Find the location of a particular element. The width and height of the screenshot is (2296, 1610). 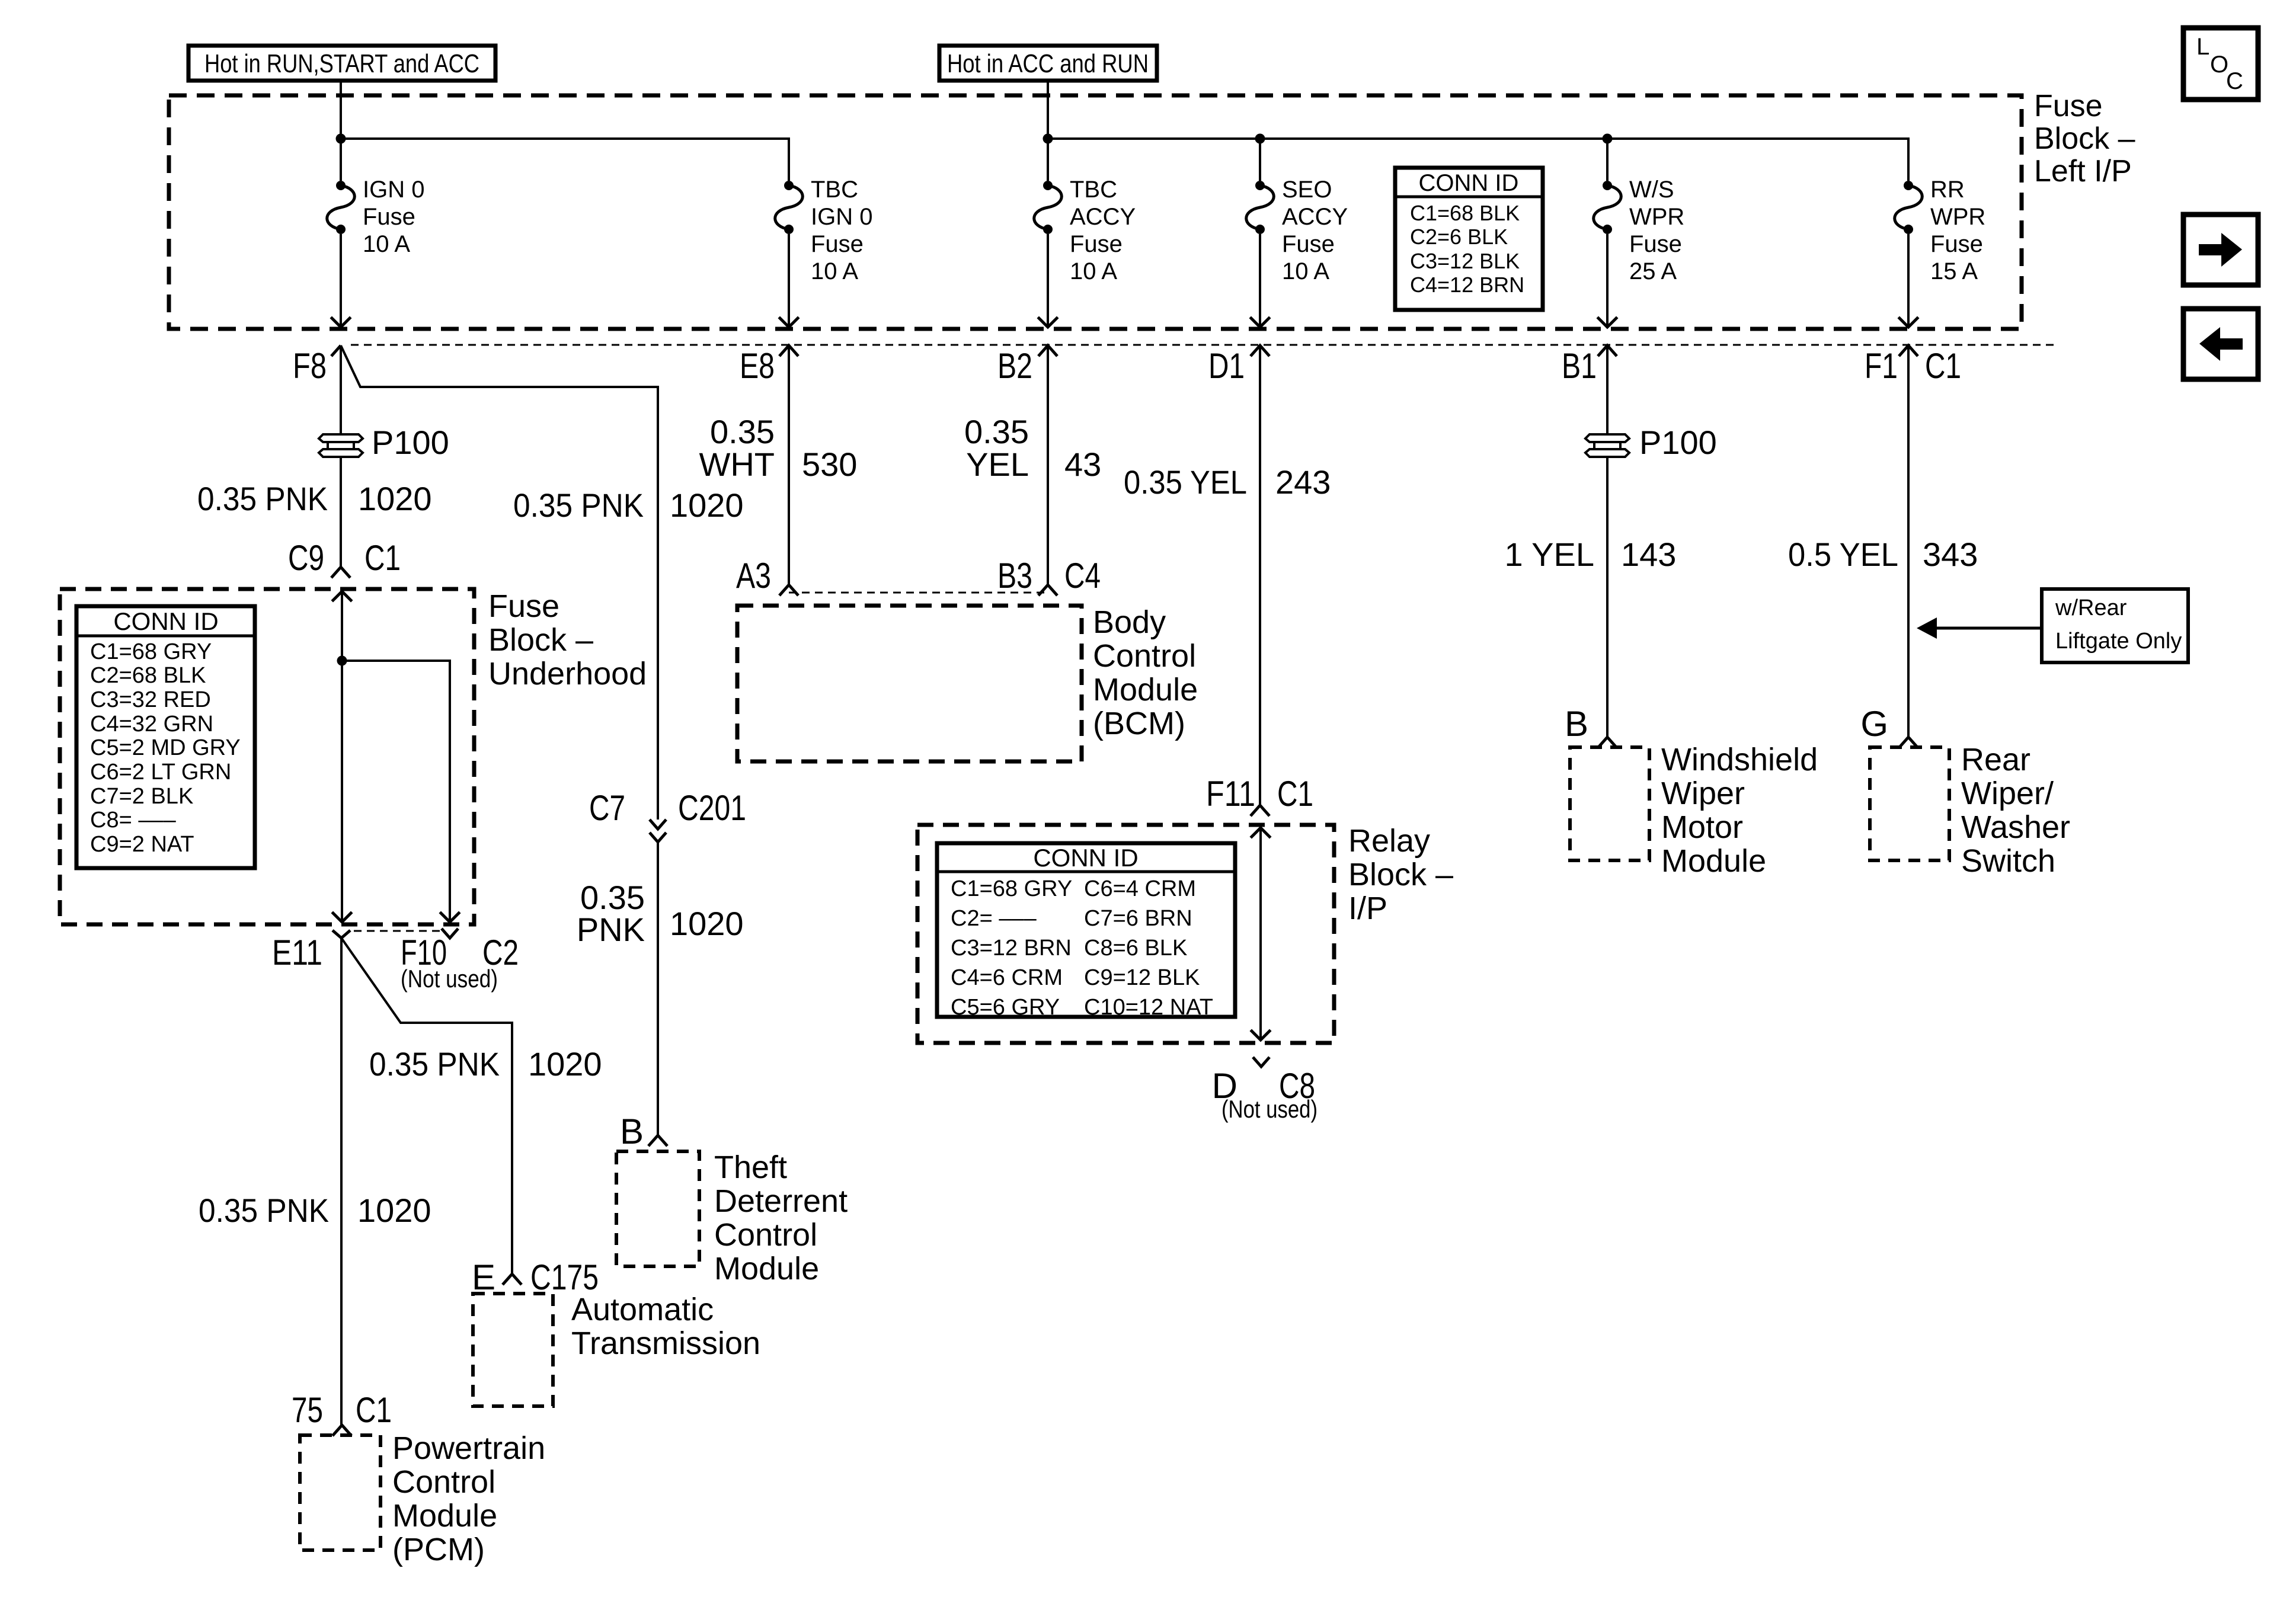

svg-text: Relay is located at coordinates (1389, 841).